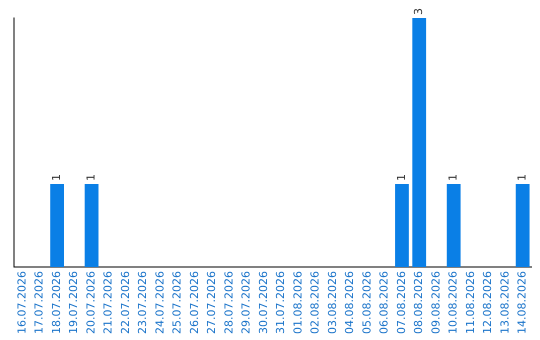 Image resolution: width=540 pixels, height=340 pixels. What do you see at coordinates (56, 302) in the screenshot?
I see `x-tick-label: 18.07.2026` at bounding box center [56, 302].